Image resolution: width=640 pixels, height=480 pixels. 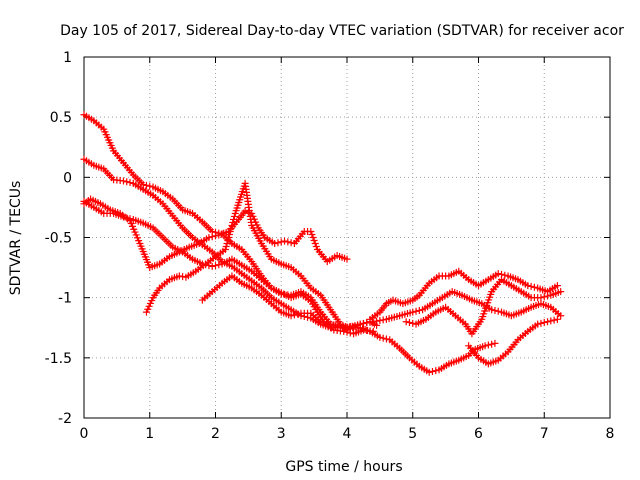 What do you see at coordinates (16, 238) in the screenshot?
I see `y-axis-label: SDTVAR / TECUs` at bounding box center [16, 238].